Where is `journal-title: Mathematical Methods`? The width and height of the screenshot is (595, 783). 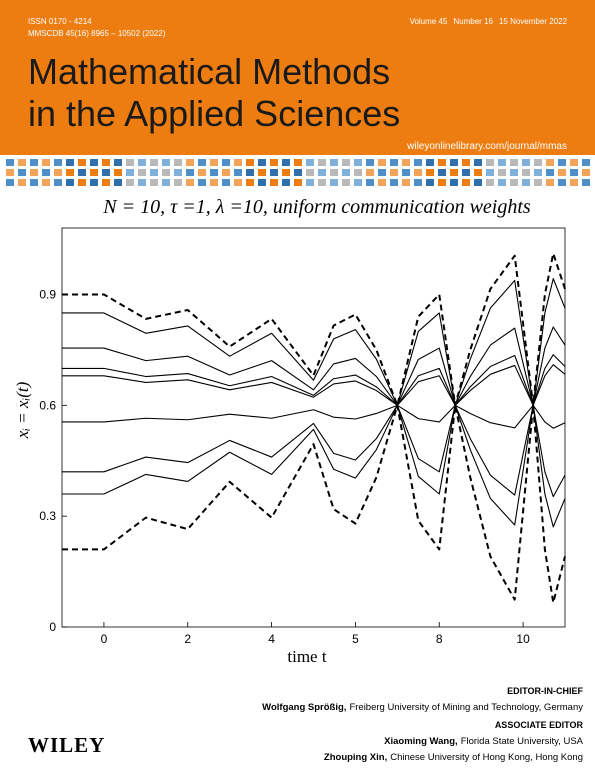
journal-title: Mathematical Methods is located at coordinates (209, 71).